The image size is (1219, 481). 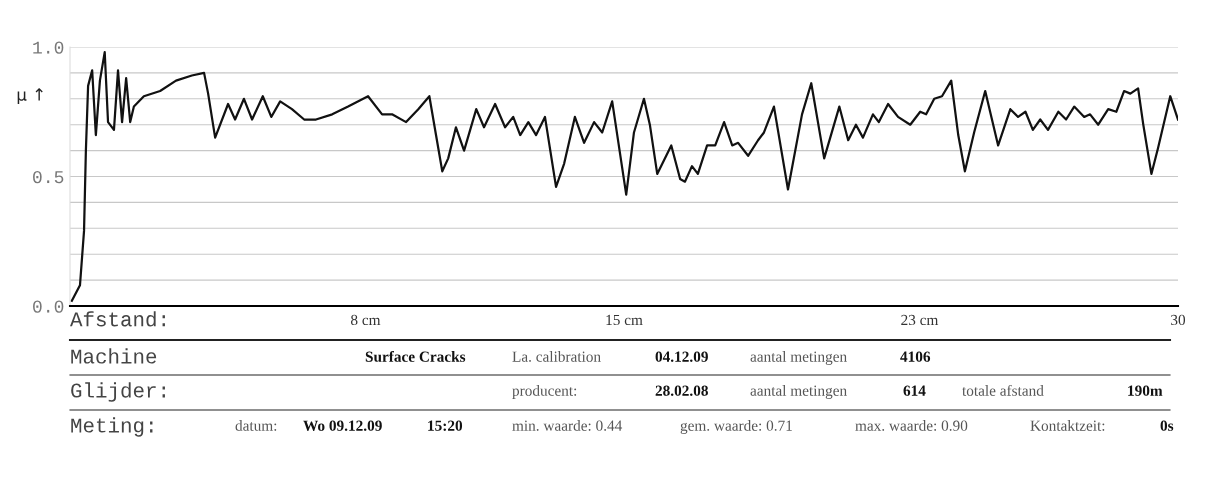 What do you see at coordinates (342, 425) in the screenshot?
I see `text: Wo 09.12.09` at bounding box center [342, 425].